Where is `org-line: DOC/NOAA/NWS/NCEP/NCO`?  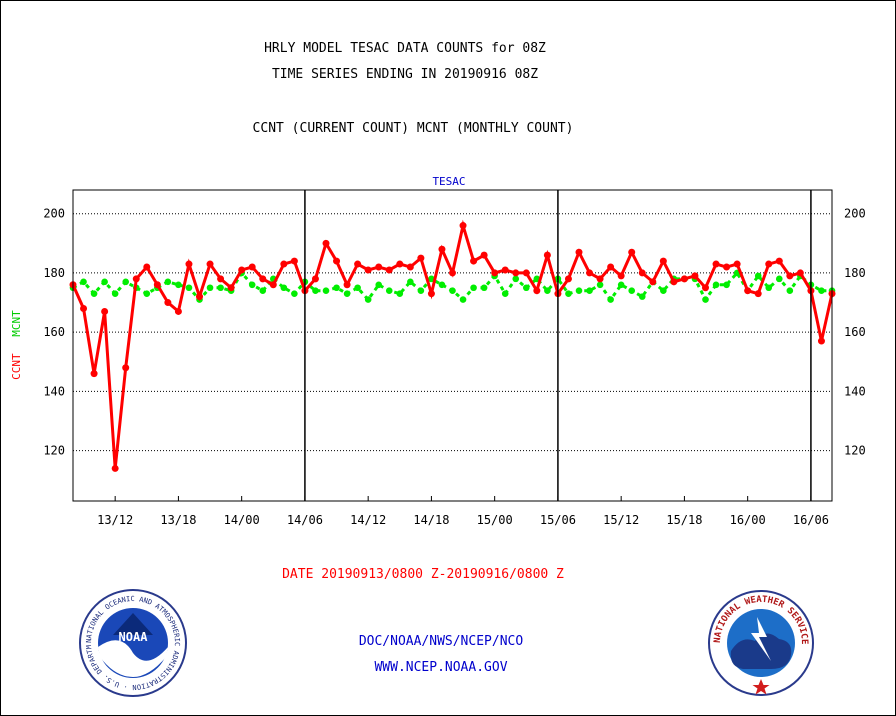 org-line: DOC/NOAA/NWS/NCEP/NCO is located at coordinates (441, 641).